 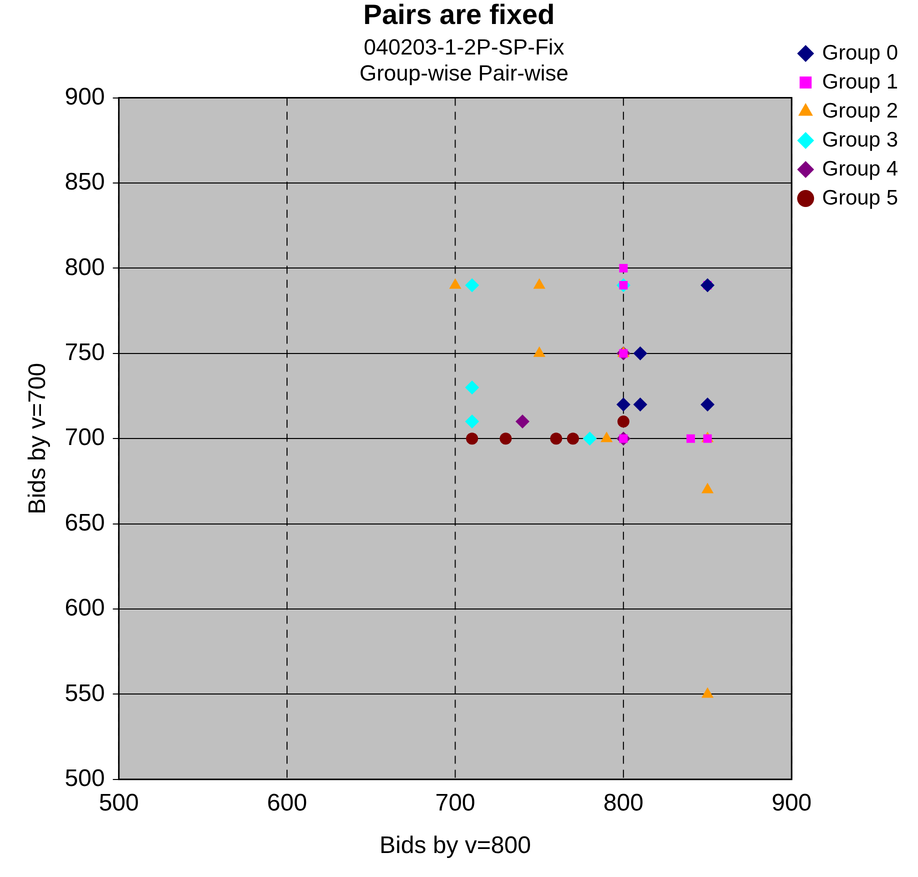 I want to click on y-tick-label: 700, so click(x=84, y=438).